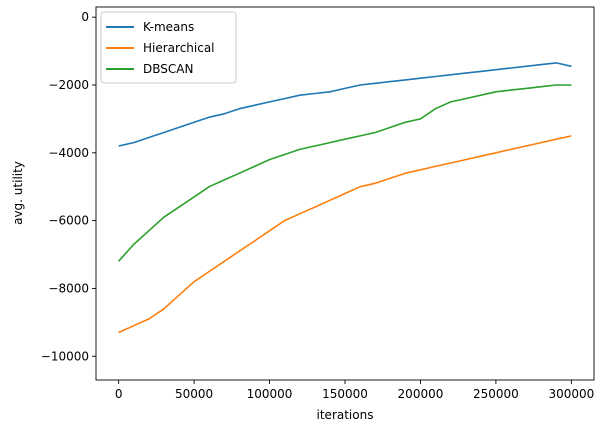  What do you see at coordinates (571, 394) in the screenshot?
I see `x-tick-label: 300000` at bounding box center [571, 394].